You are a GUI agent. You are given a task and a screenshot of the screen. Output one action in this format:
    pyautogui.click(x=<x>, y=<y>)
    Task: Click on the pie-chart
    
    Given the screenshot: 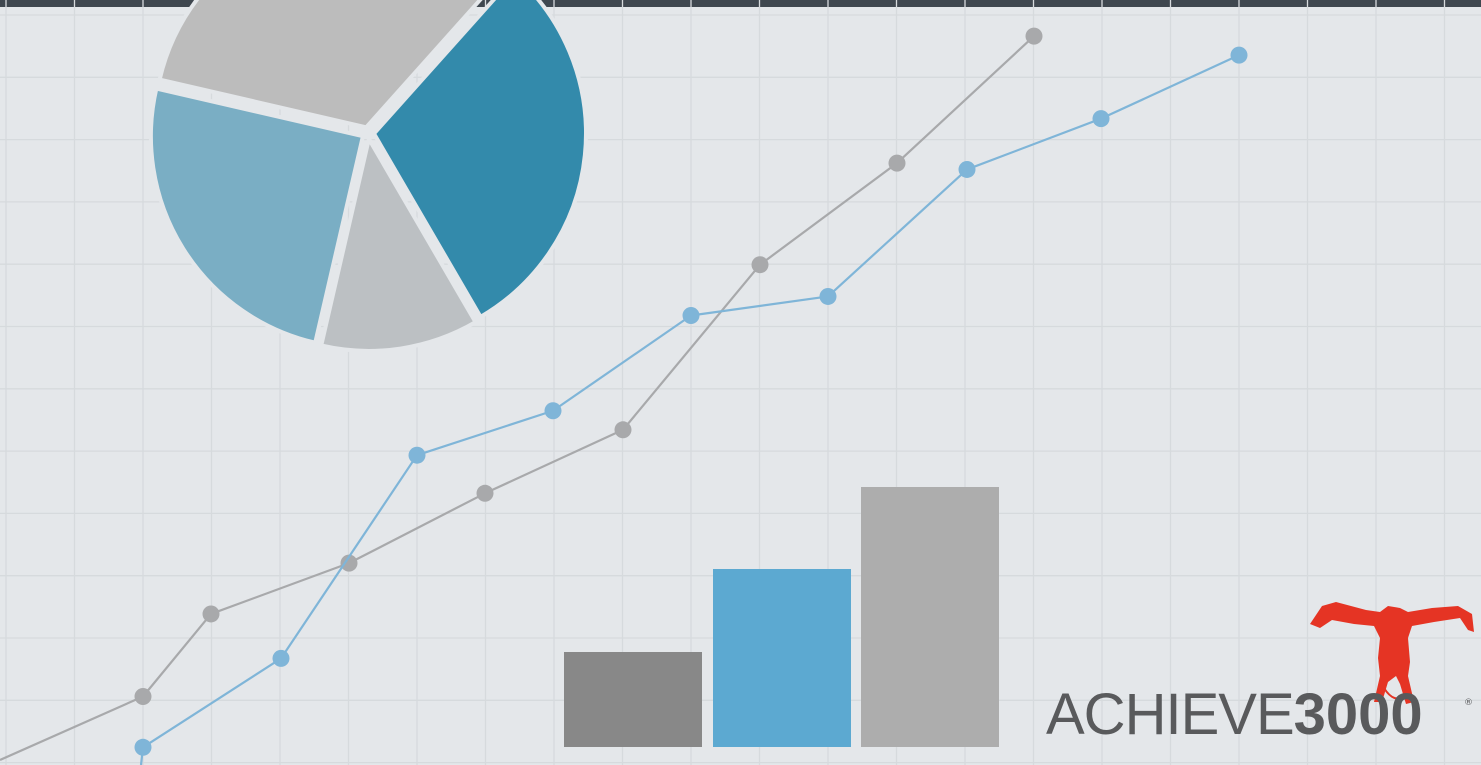 What is the action you would take?
    pyautogui.click(x=368, y=176)
    